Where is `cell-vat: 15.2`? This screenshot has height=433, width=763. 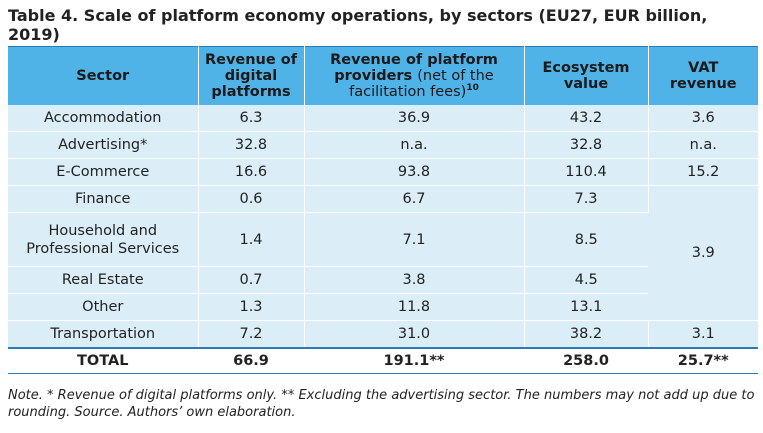 cell-vat: 15.2 is located at coordinates (703, 172).